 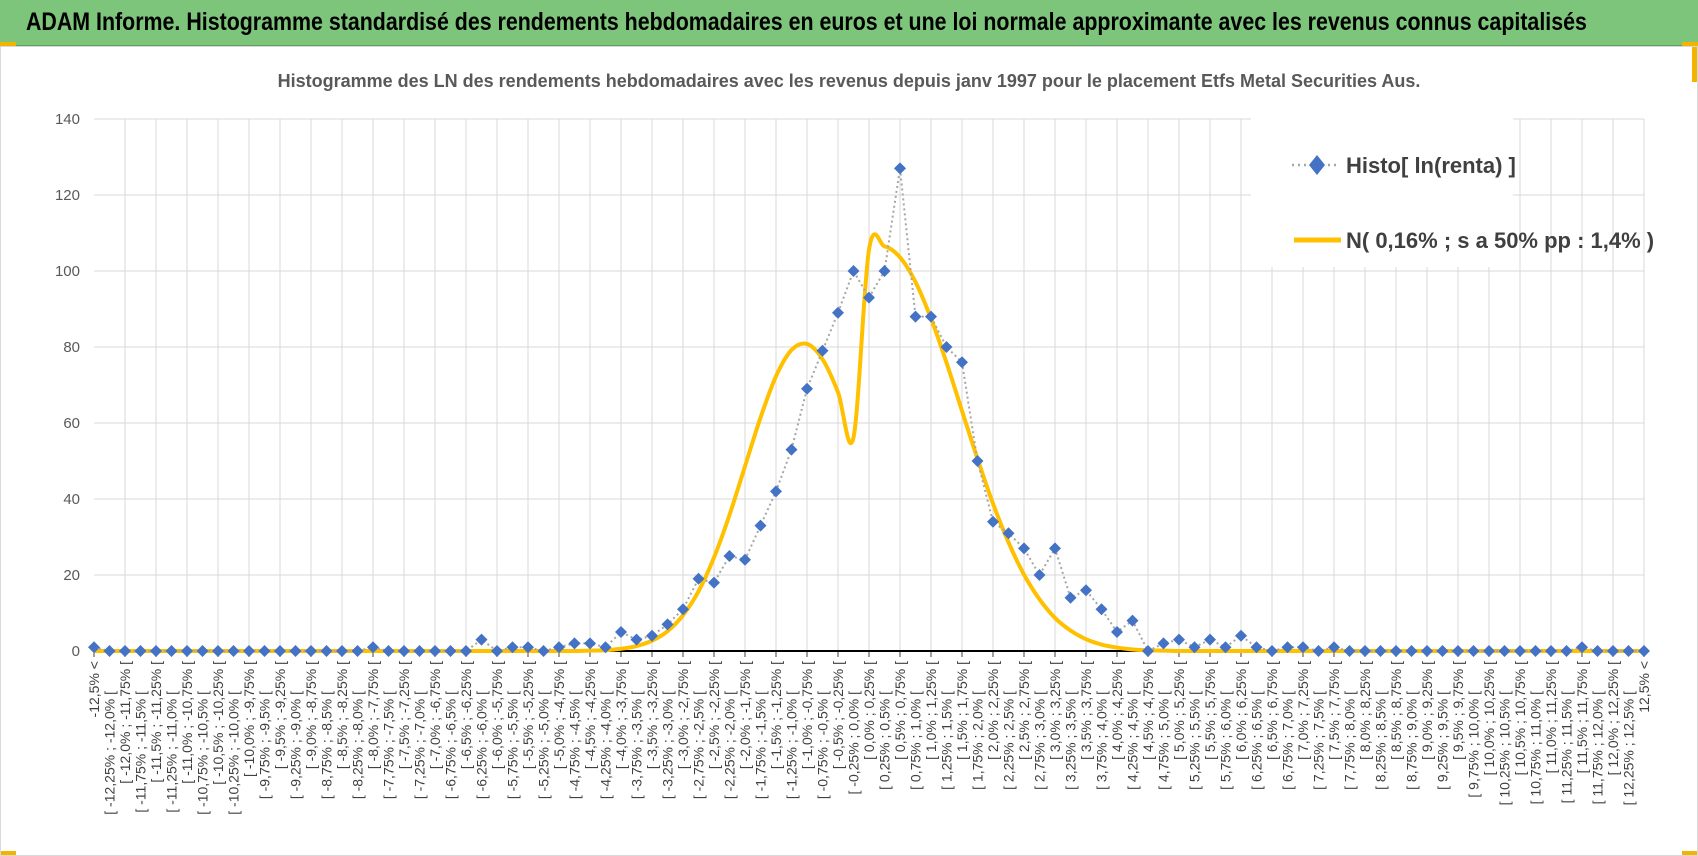 I want to click on y-tick-label: 100, so click(x=67, y=271).